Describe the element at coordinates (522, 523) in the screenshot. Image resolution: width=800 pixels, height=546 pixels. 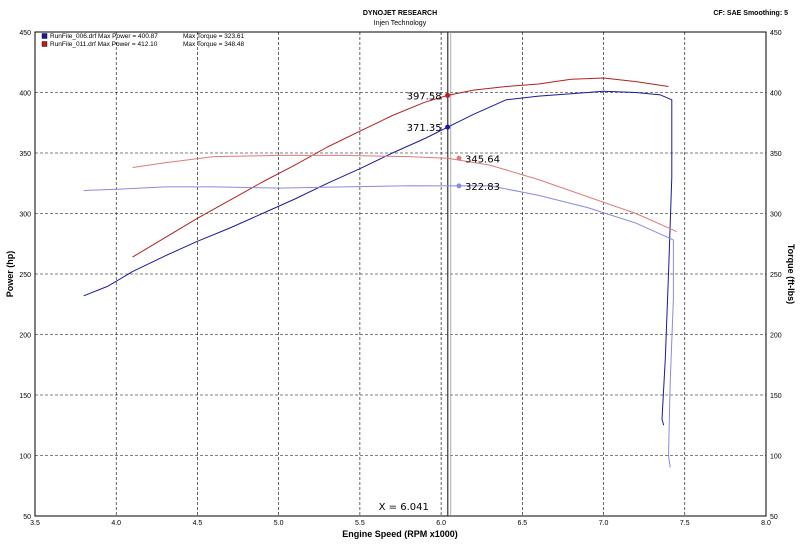
I see `x-tick-label: 6.5` at that location.